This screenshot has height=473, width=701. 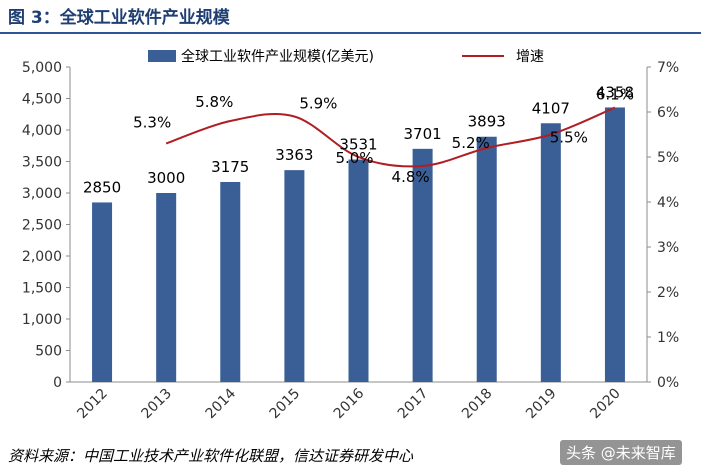 I want to click on y-right-tick-label: 4%, so click(x=668, y=203).